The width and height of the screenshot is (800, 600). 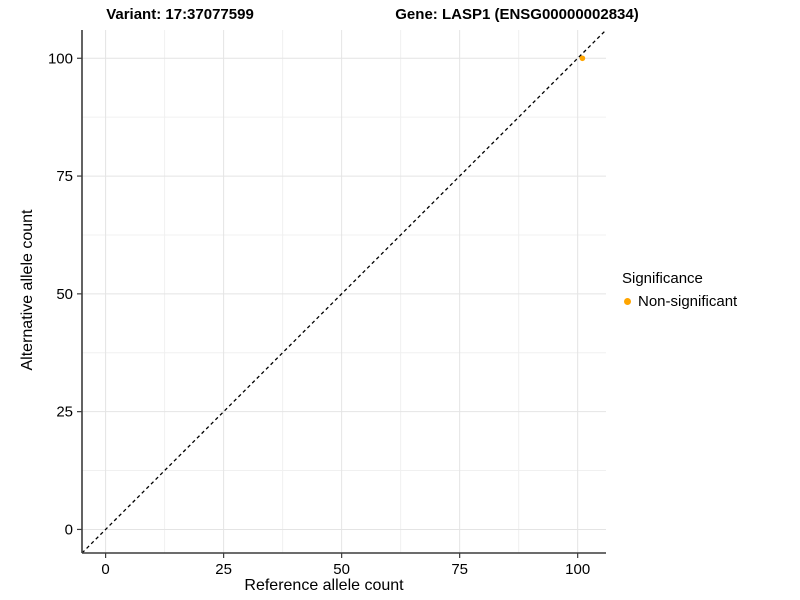 What do you see at coordinates (679, 290) in the screenshot?
I see `legend: Significance Non-significant` at bounding box center [679, 290].